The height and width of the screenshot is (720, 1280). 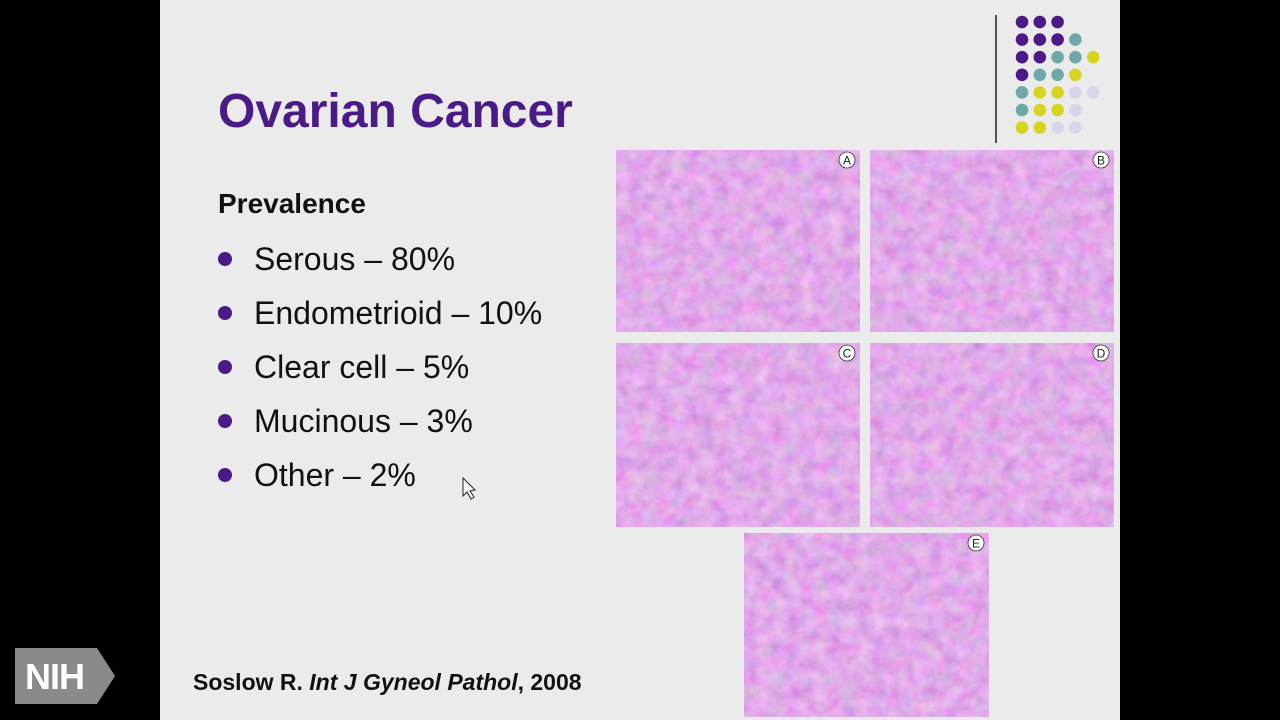 I want to click on panel-label: D, so click(x=1101, y=354).